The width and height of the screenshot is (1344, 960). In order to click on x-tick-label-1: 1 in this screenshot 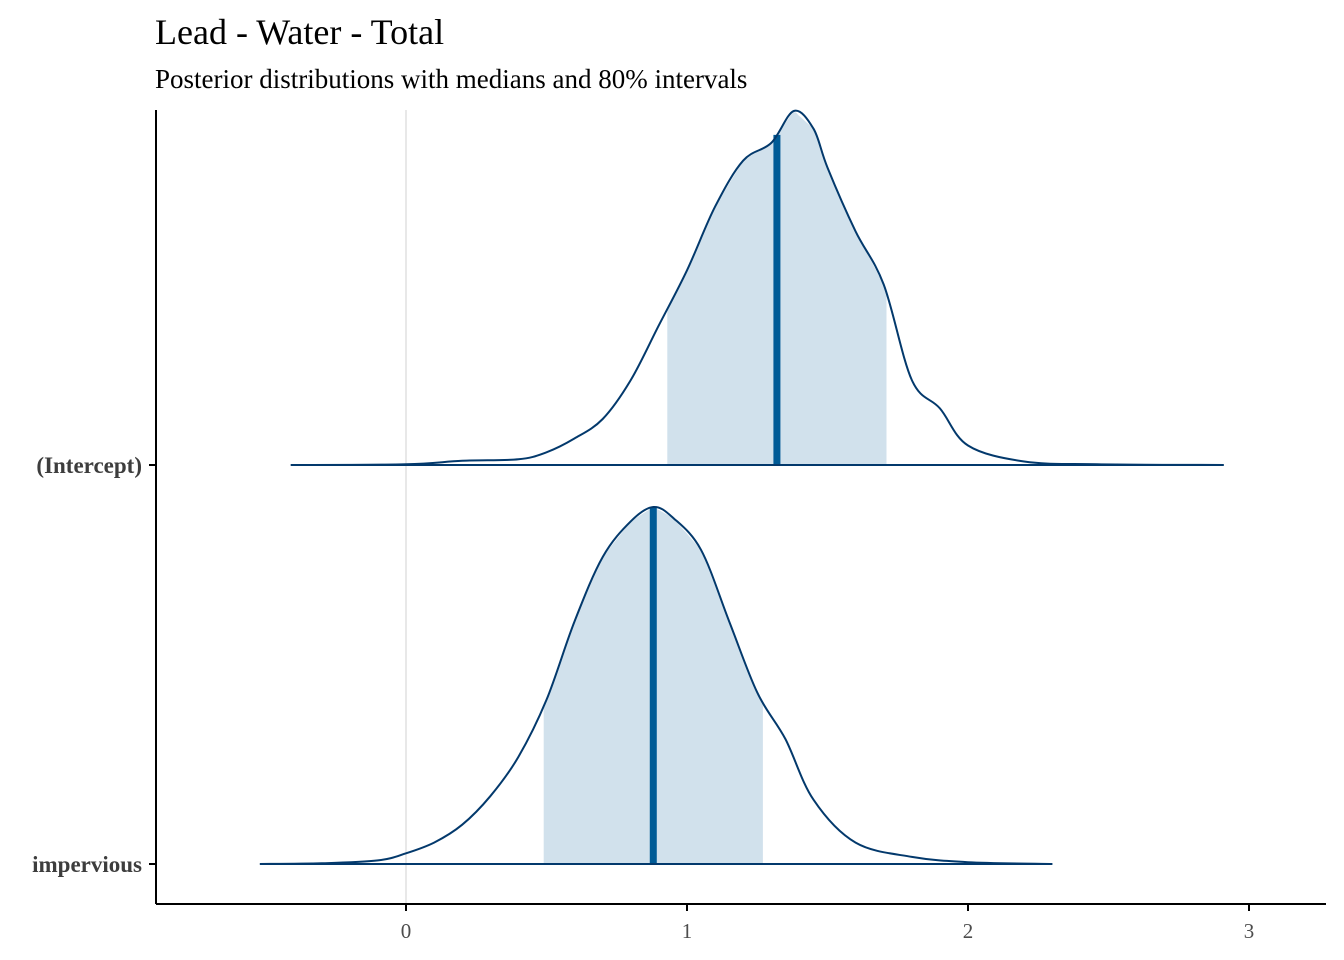, I will do `click(687, 931)`.